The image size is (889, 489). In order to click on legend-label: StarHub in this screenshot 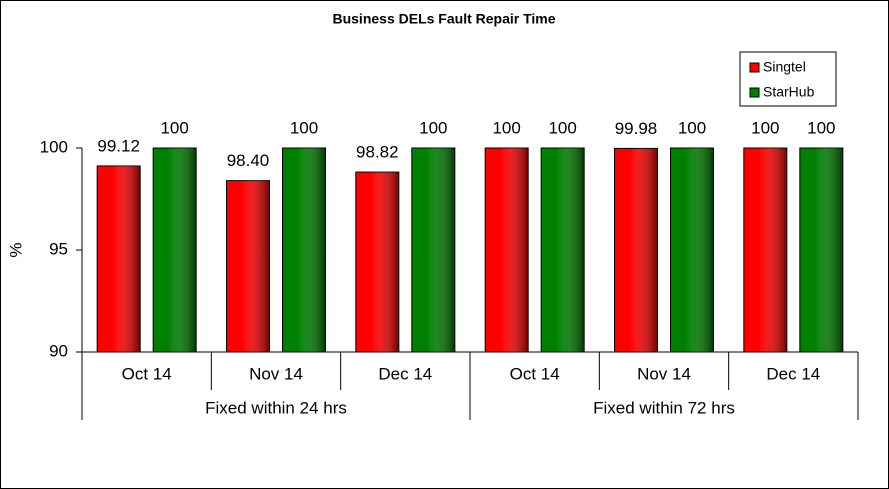, I will do `click(789, 92)`.